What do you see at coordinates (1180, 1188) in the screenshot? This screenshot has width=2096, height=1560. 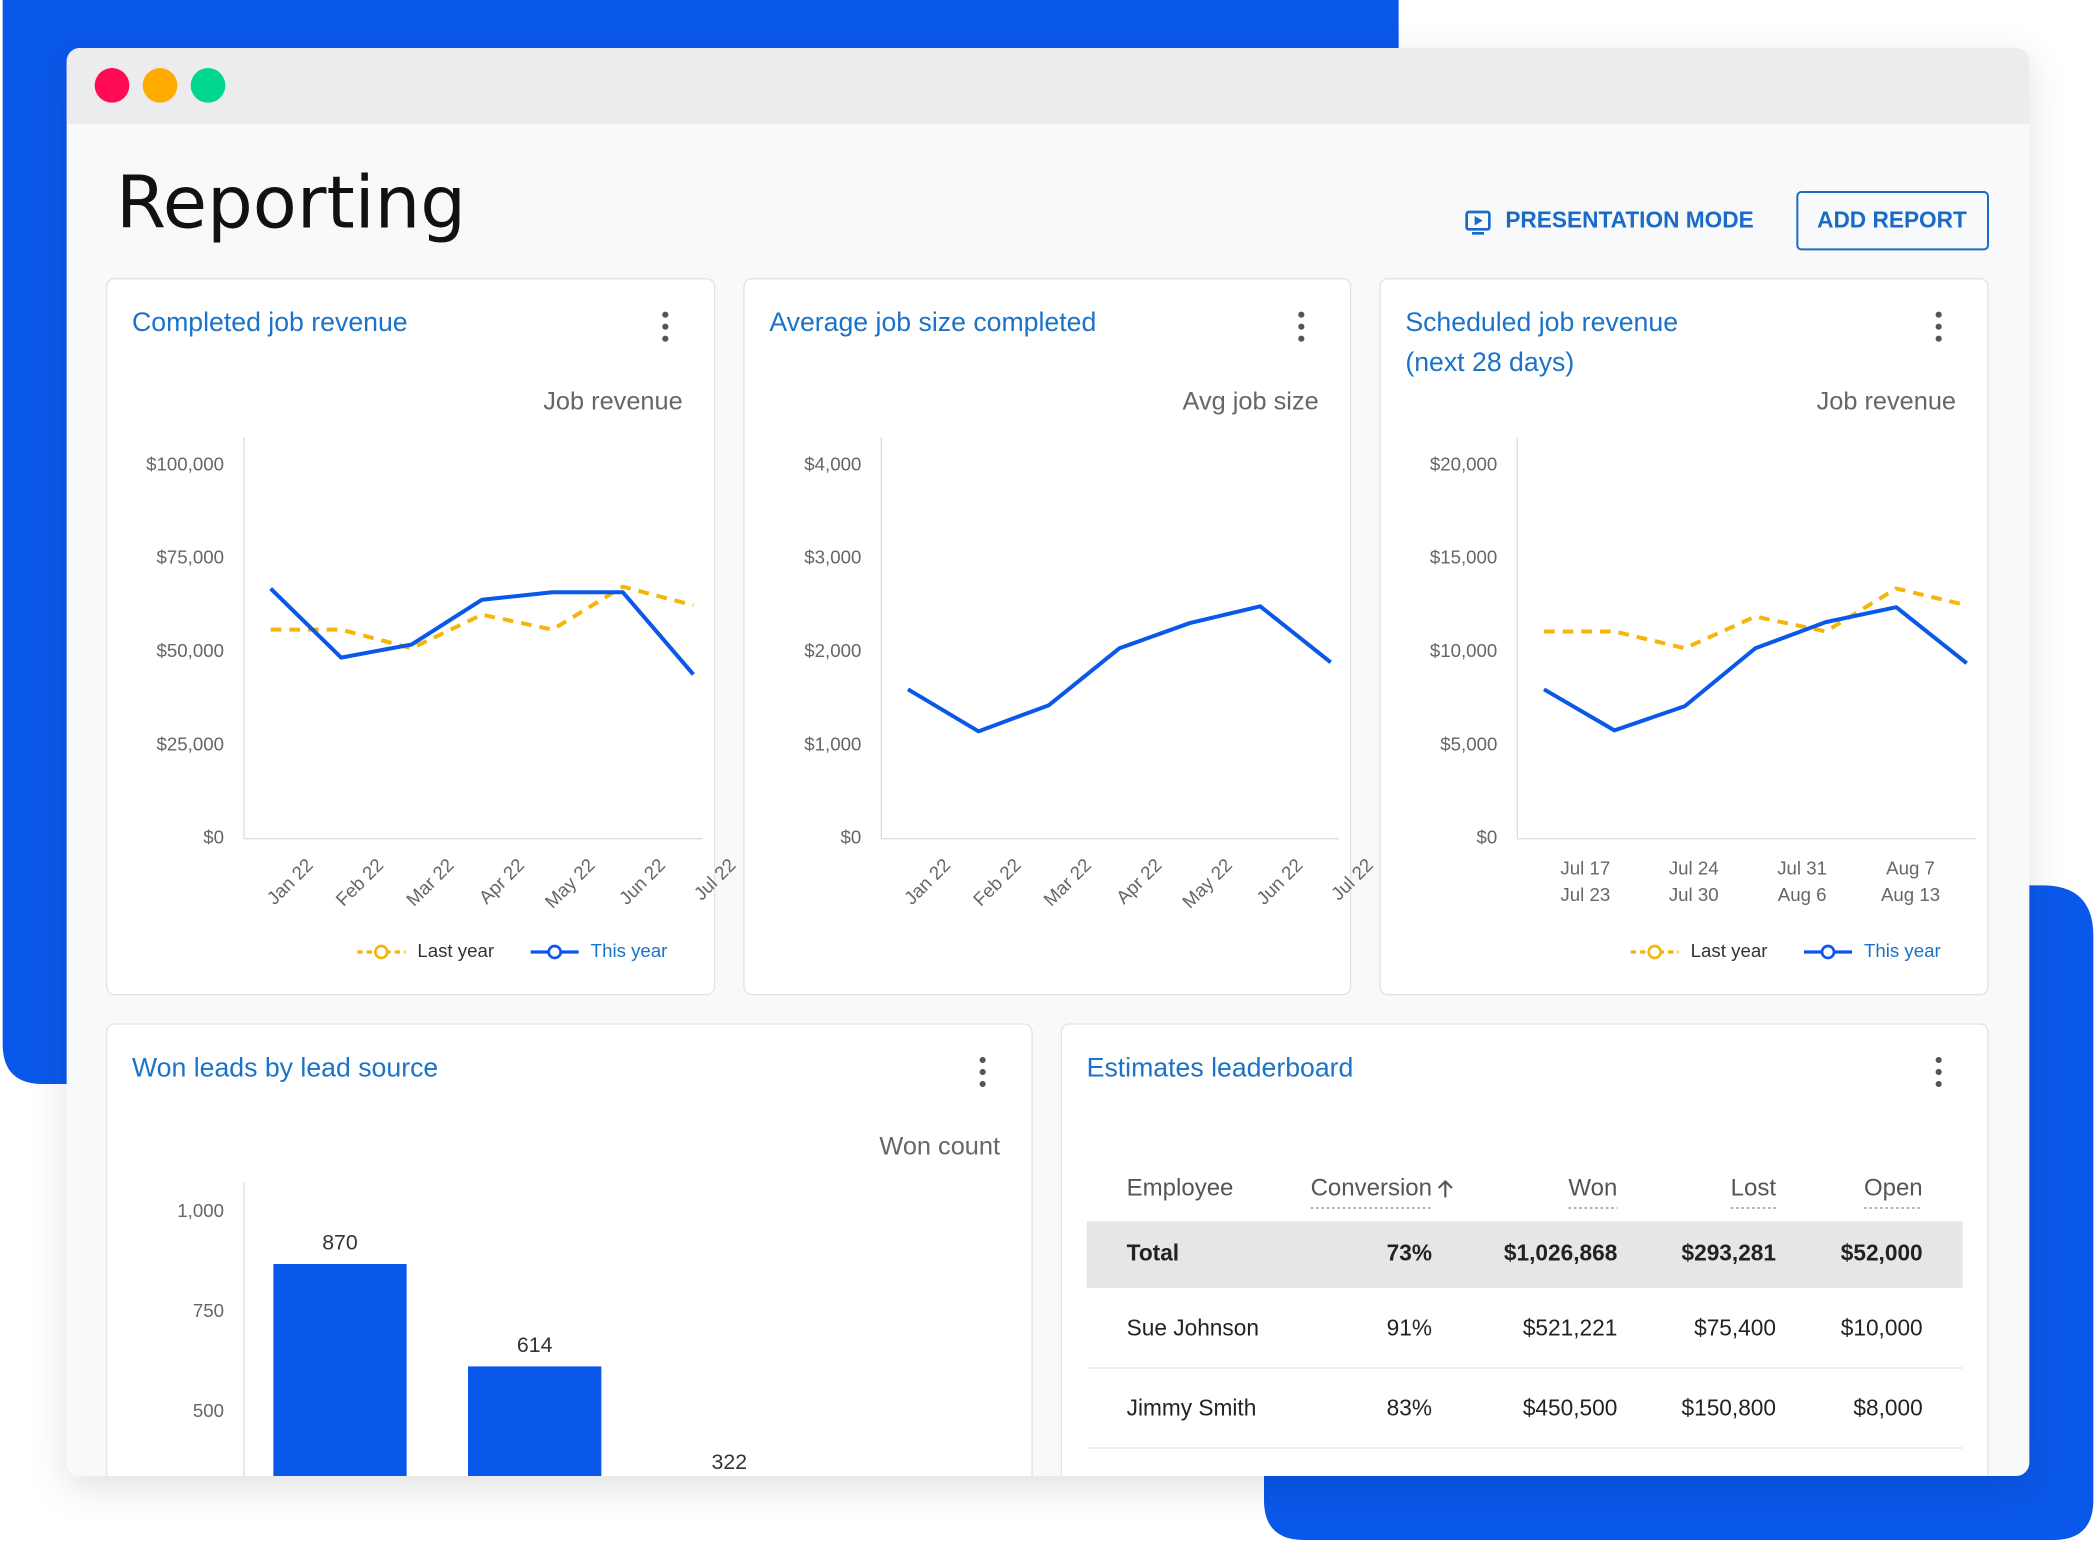 I see `column-header: Employee` at bounding box center [1180, 1188].